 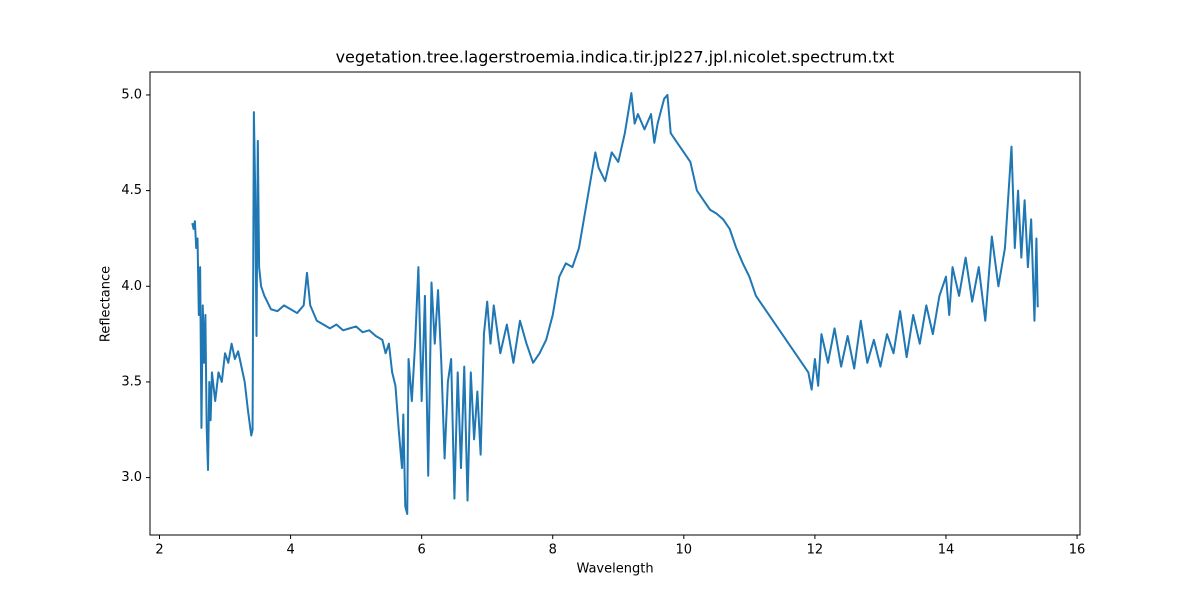 What do you see at coordinates (131, 94) in the screenshot?
I see `y-tick-label: 5.0` at bounding box center [131, 94].